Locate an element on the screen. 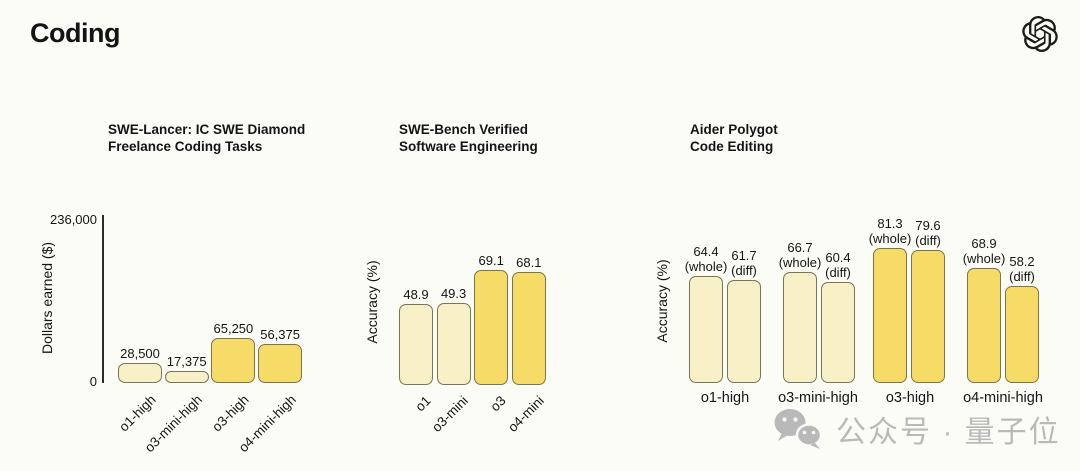  watermark-text: 公众号 · 量子位 is located at coordinates (948, 432).